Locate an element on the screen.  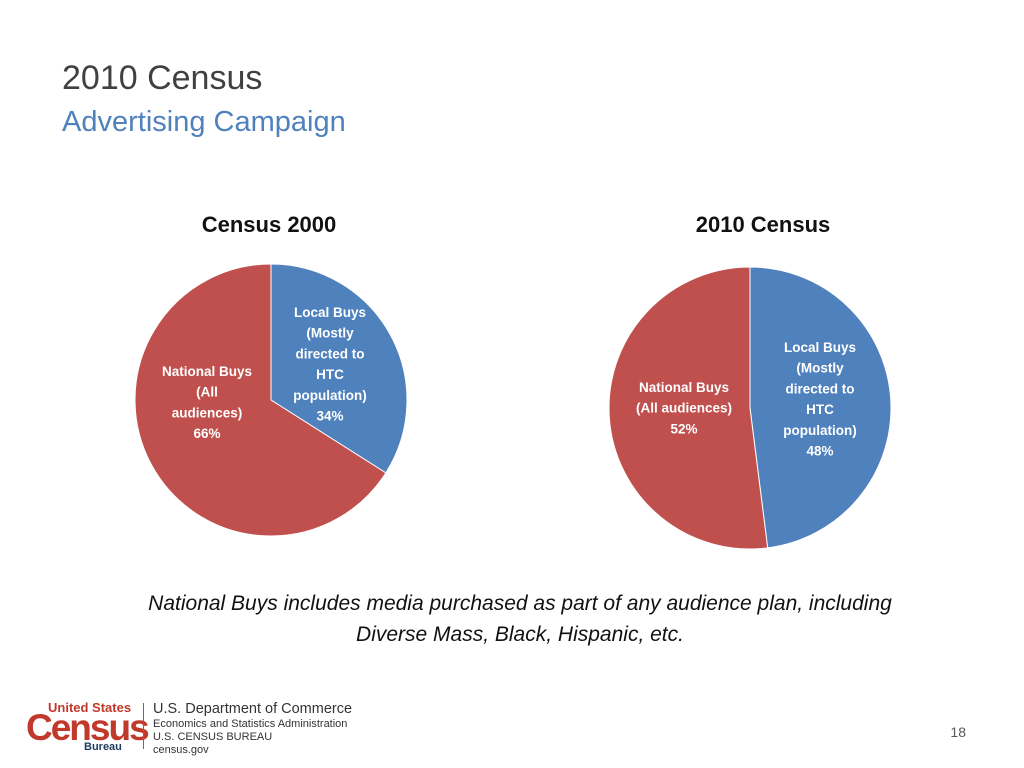
page-number: 18 is located at coordinates (958, 732).